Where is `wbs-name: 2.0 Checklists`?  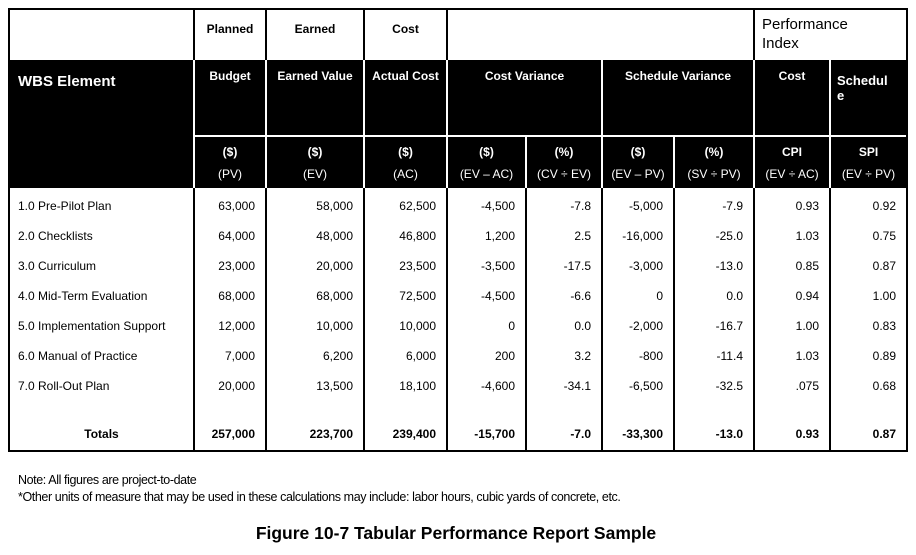 wbs-name: 2.0 Checklists is located at coordinates (102, 233).